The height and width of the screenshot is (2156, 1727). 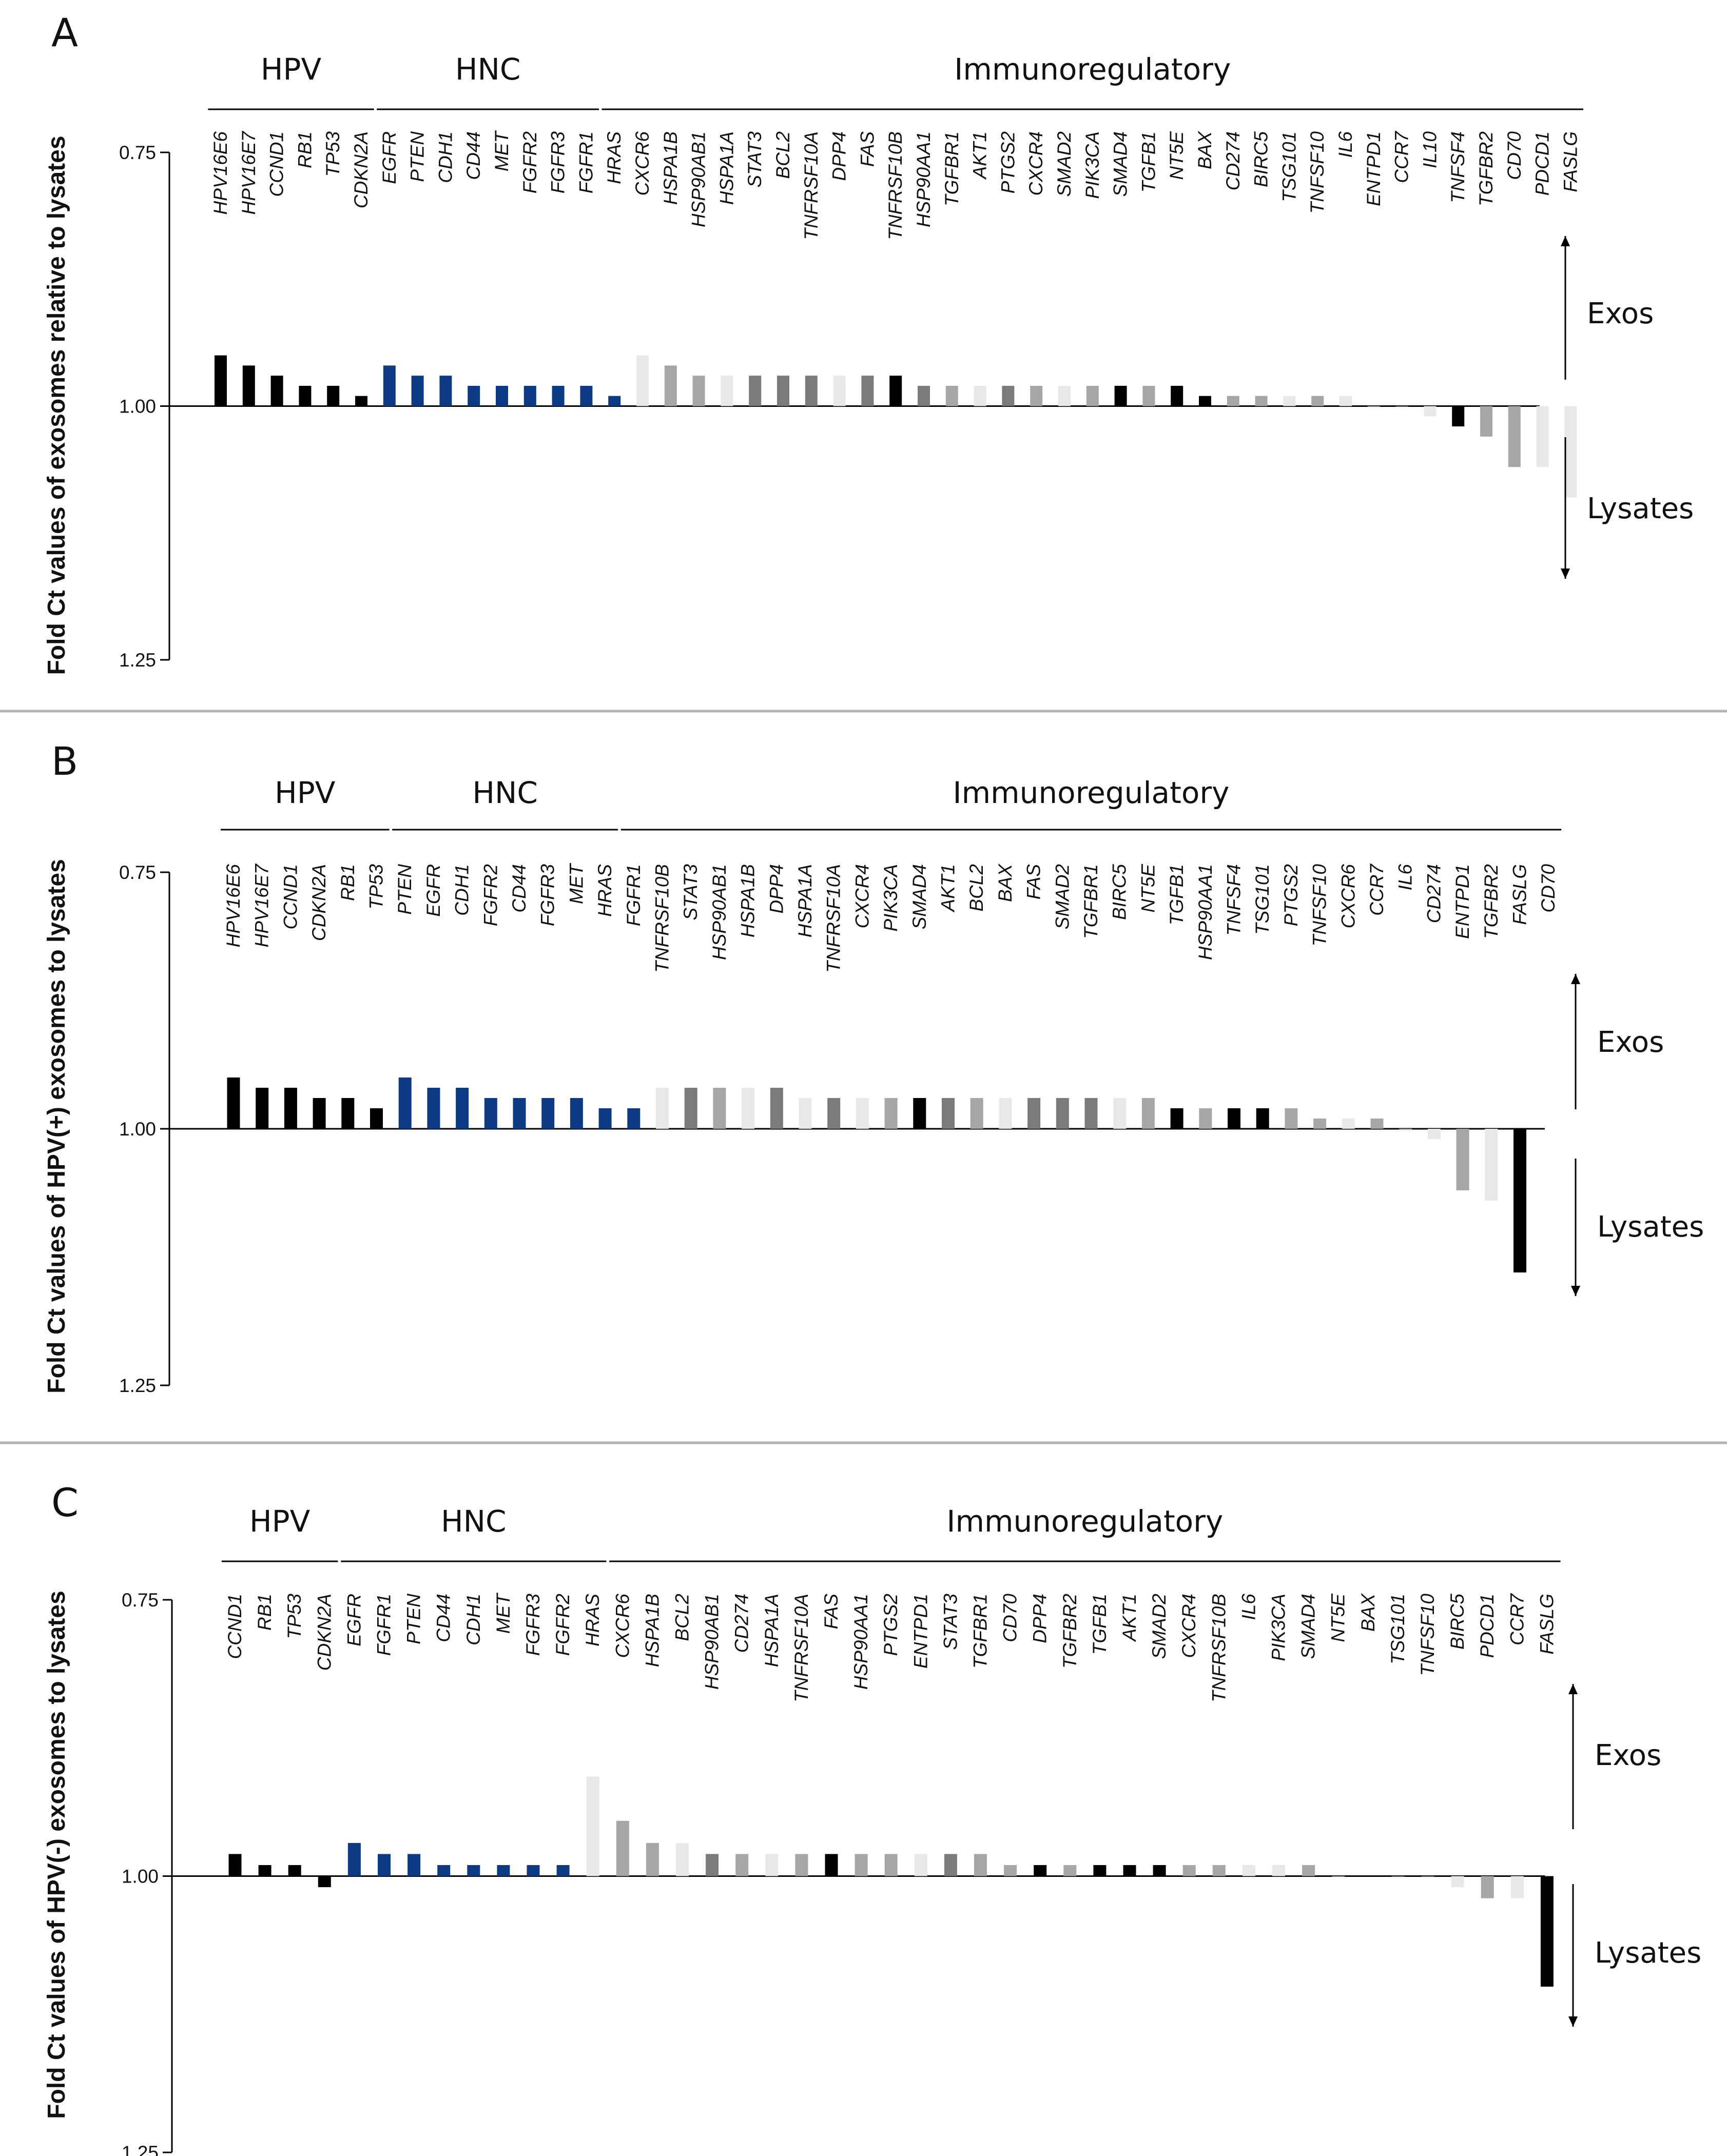 What do you see at coordinates (417, 156) in the screenshot?
I see `gene-label: PTEN` at bounding box center [417, 156].